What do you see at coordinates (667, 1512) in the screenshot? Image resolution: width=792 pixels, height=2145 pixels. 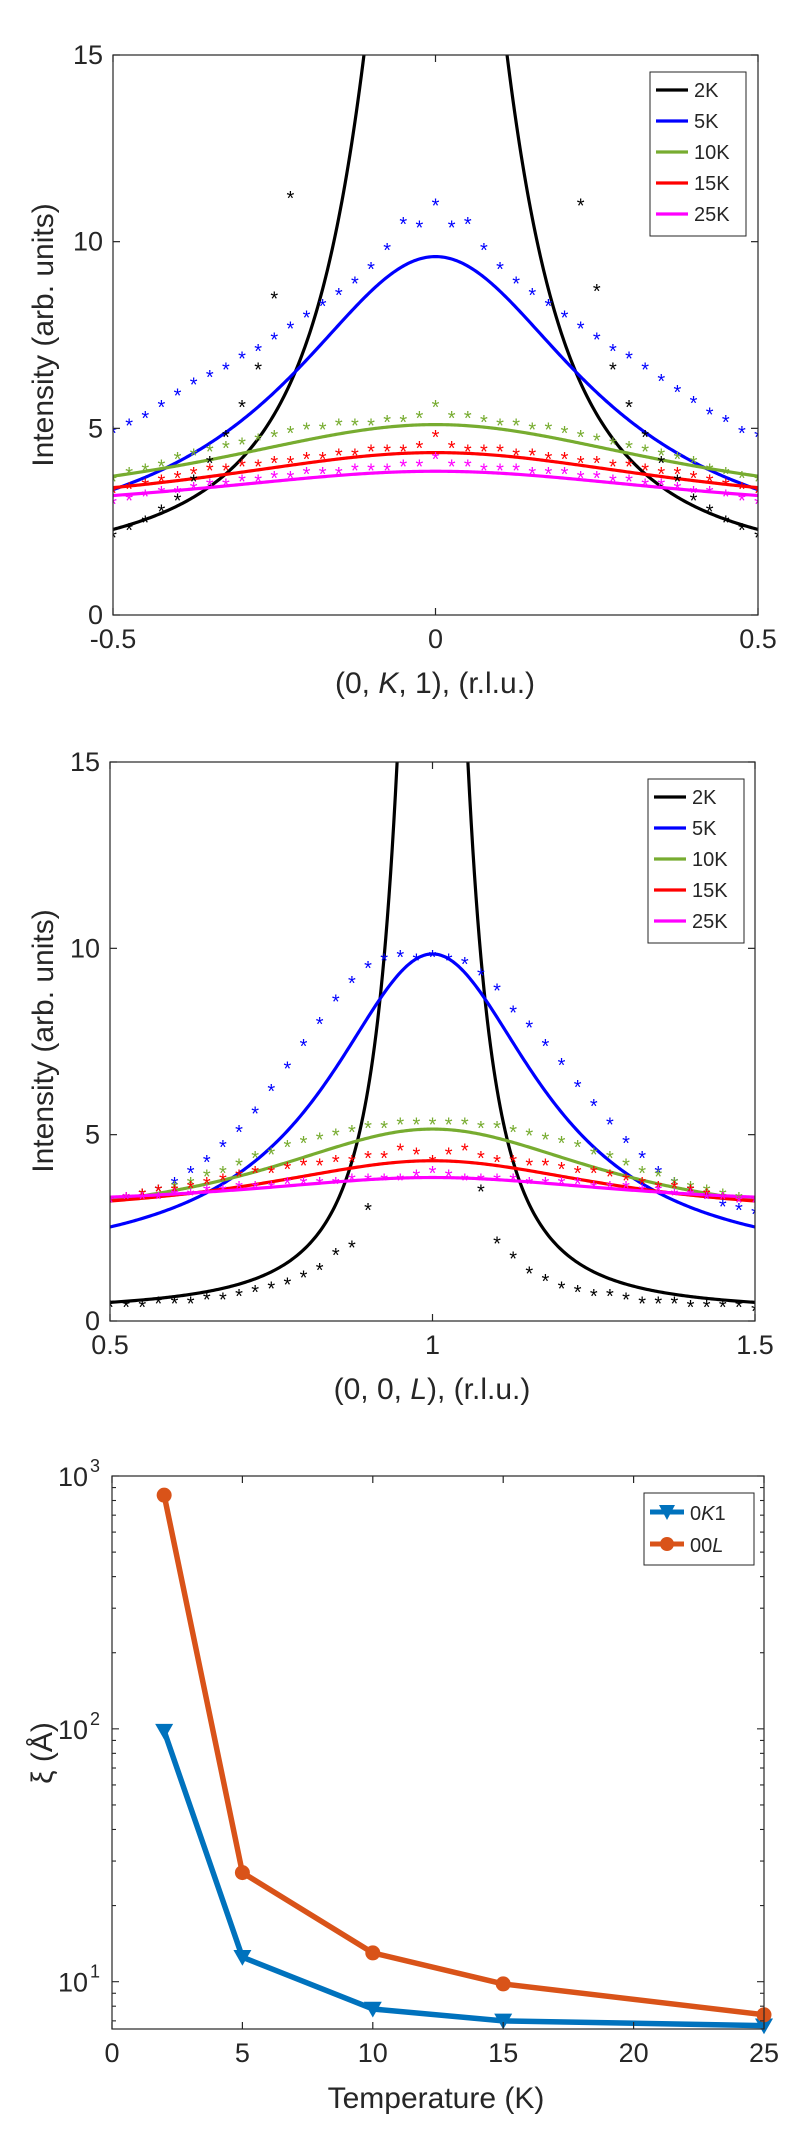 I see `legend-marker-0k1` at bounding box center [667, 1512].